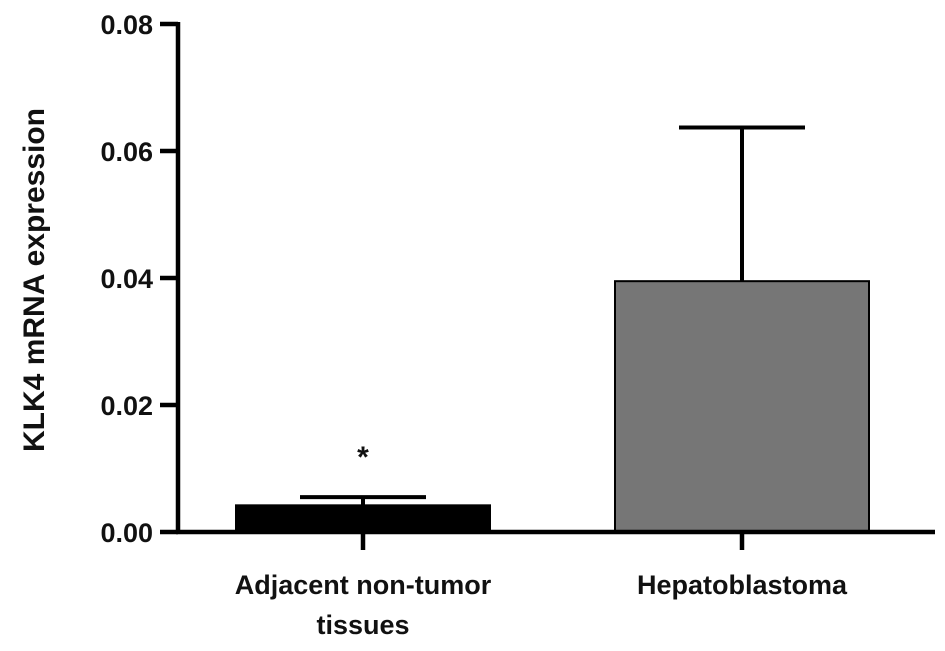  I want to click on y-tick-label-3: 0.06, so click(126, 152).